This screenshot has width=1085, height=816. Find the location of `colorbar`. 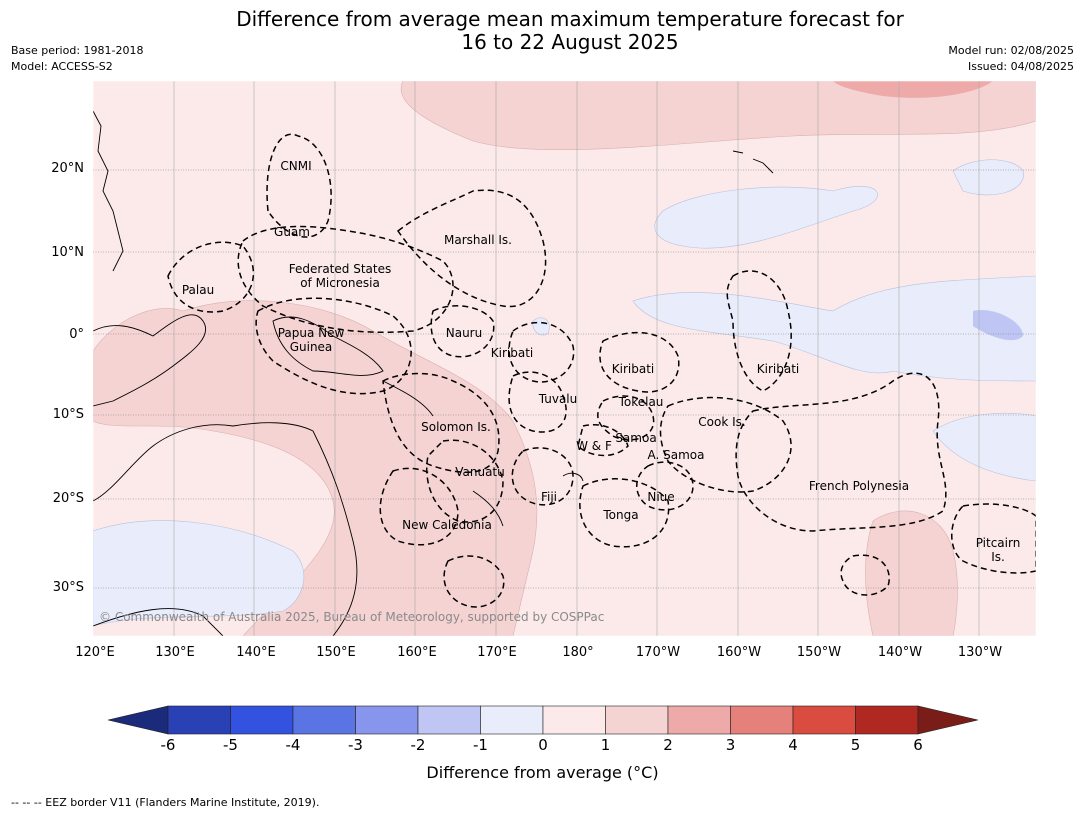

colorbar is located at coordinates (543, 720).